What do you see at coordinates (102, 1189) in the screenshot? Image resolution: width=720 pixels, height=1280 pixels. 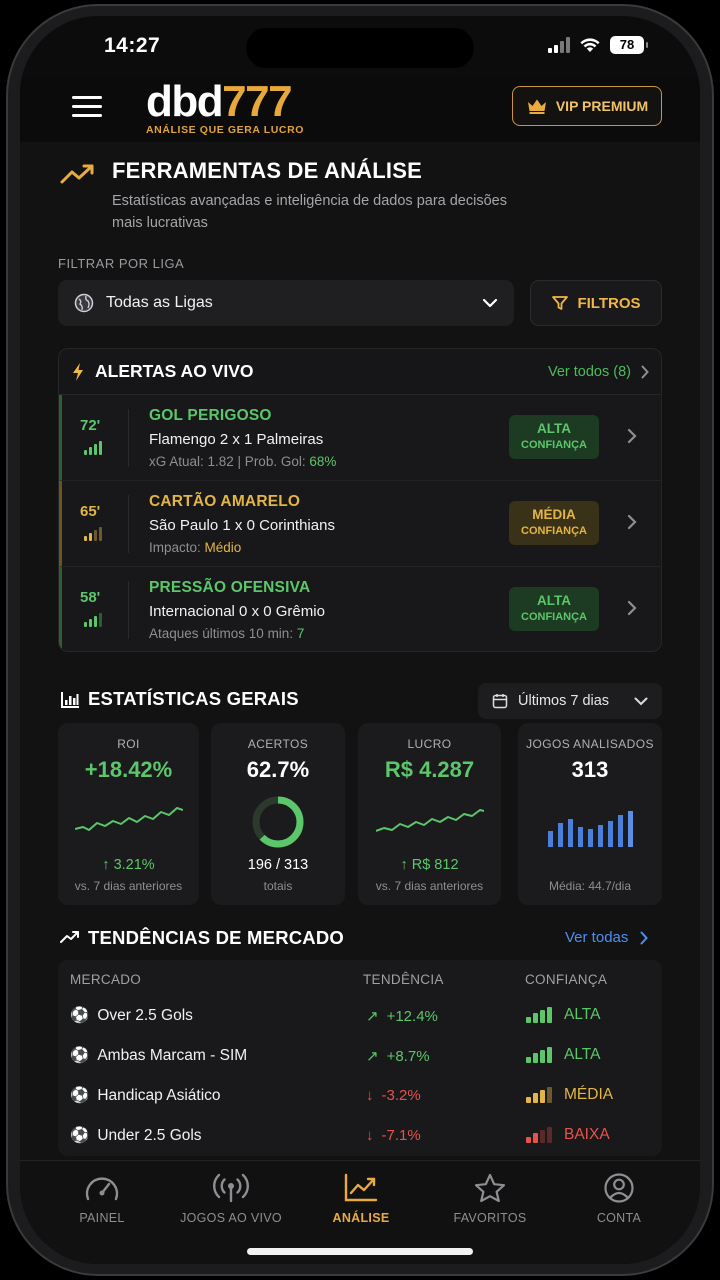 I see `gauge-icon` at bounding box center [102, 1189].